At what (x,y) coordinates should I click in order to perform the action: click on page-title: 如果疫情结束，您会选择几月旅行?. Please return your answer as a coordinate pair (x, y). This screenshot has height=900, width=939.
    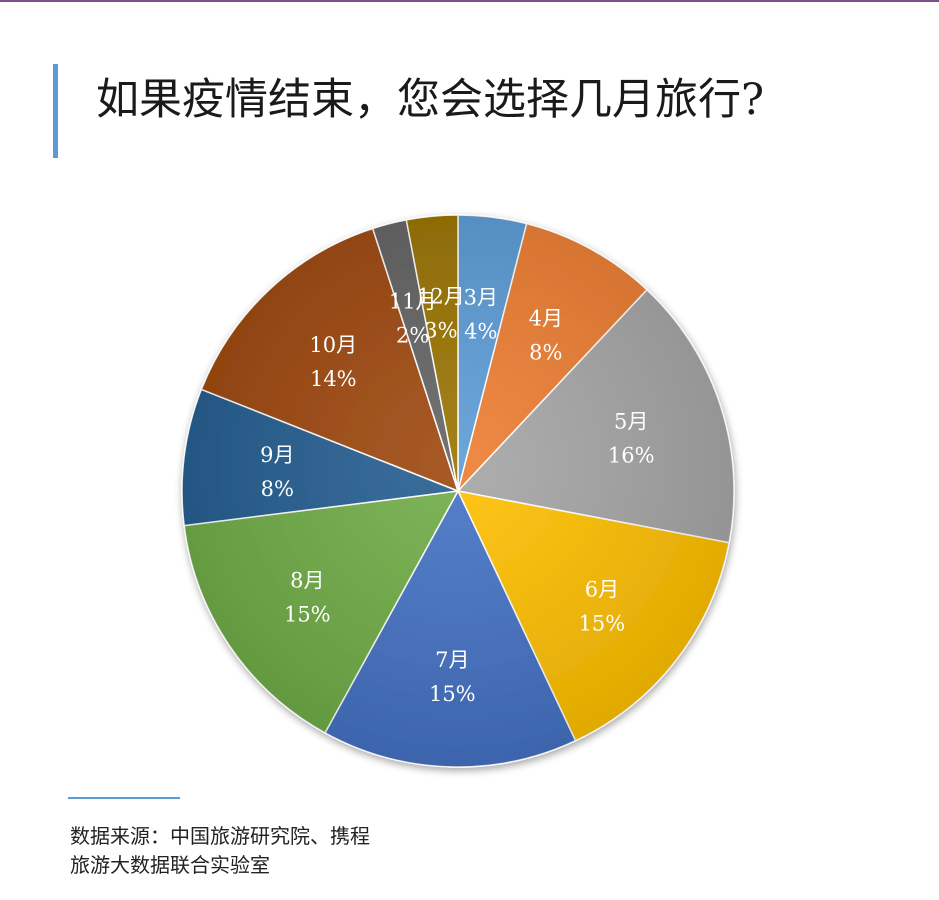
    Looking at the image, I should click on (430, 100).